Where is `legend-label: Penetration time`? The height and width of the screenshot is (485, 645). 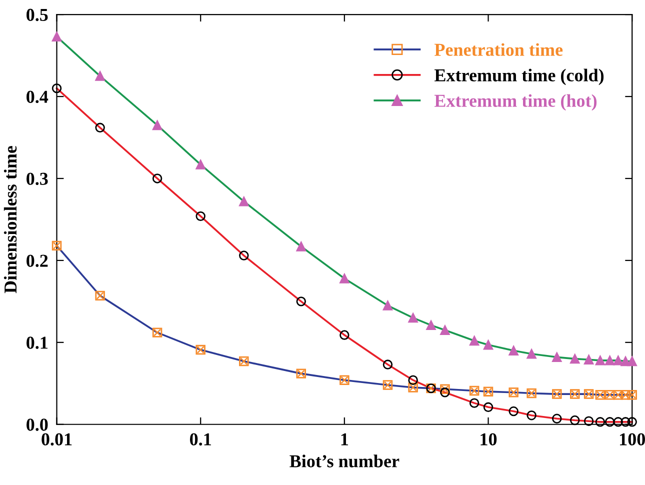
legend-label: Penetration time is located at coordinates (498, 49).